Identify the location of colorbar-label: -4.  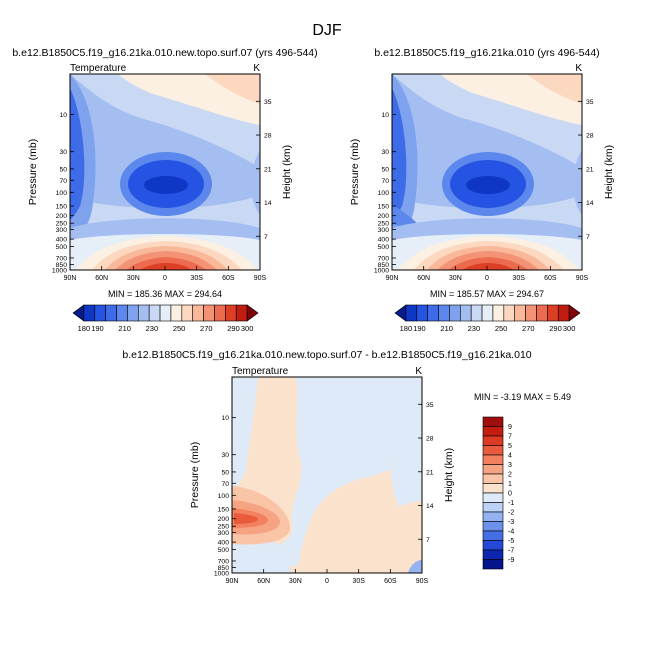
(511, 532).